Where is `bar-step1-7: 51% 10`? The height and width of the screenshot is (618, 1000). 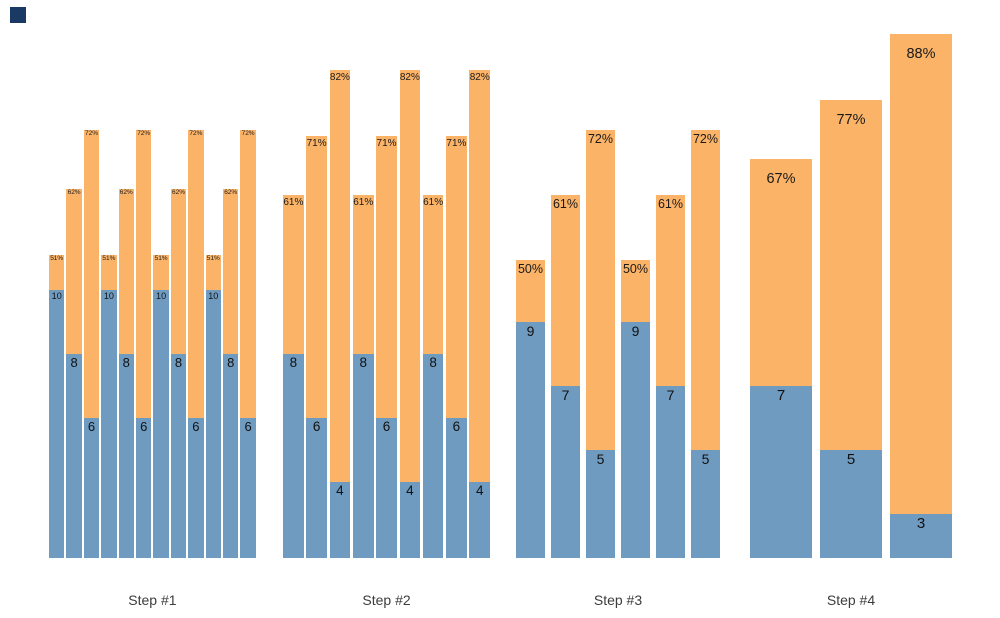
bar-step1-7: 51% 10 is located at coordinates (161, 406).